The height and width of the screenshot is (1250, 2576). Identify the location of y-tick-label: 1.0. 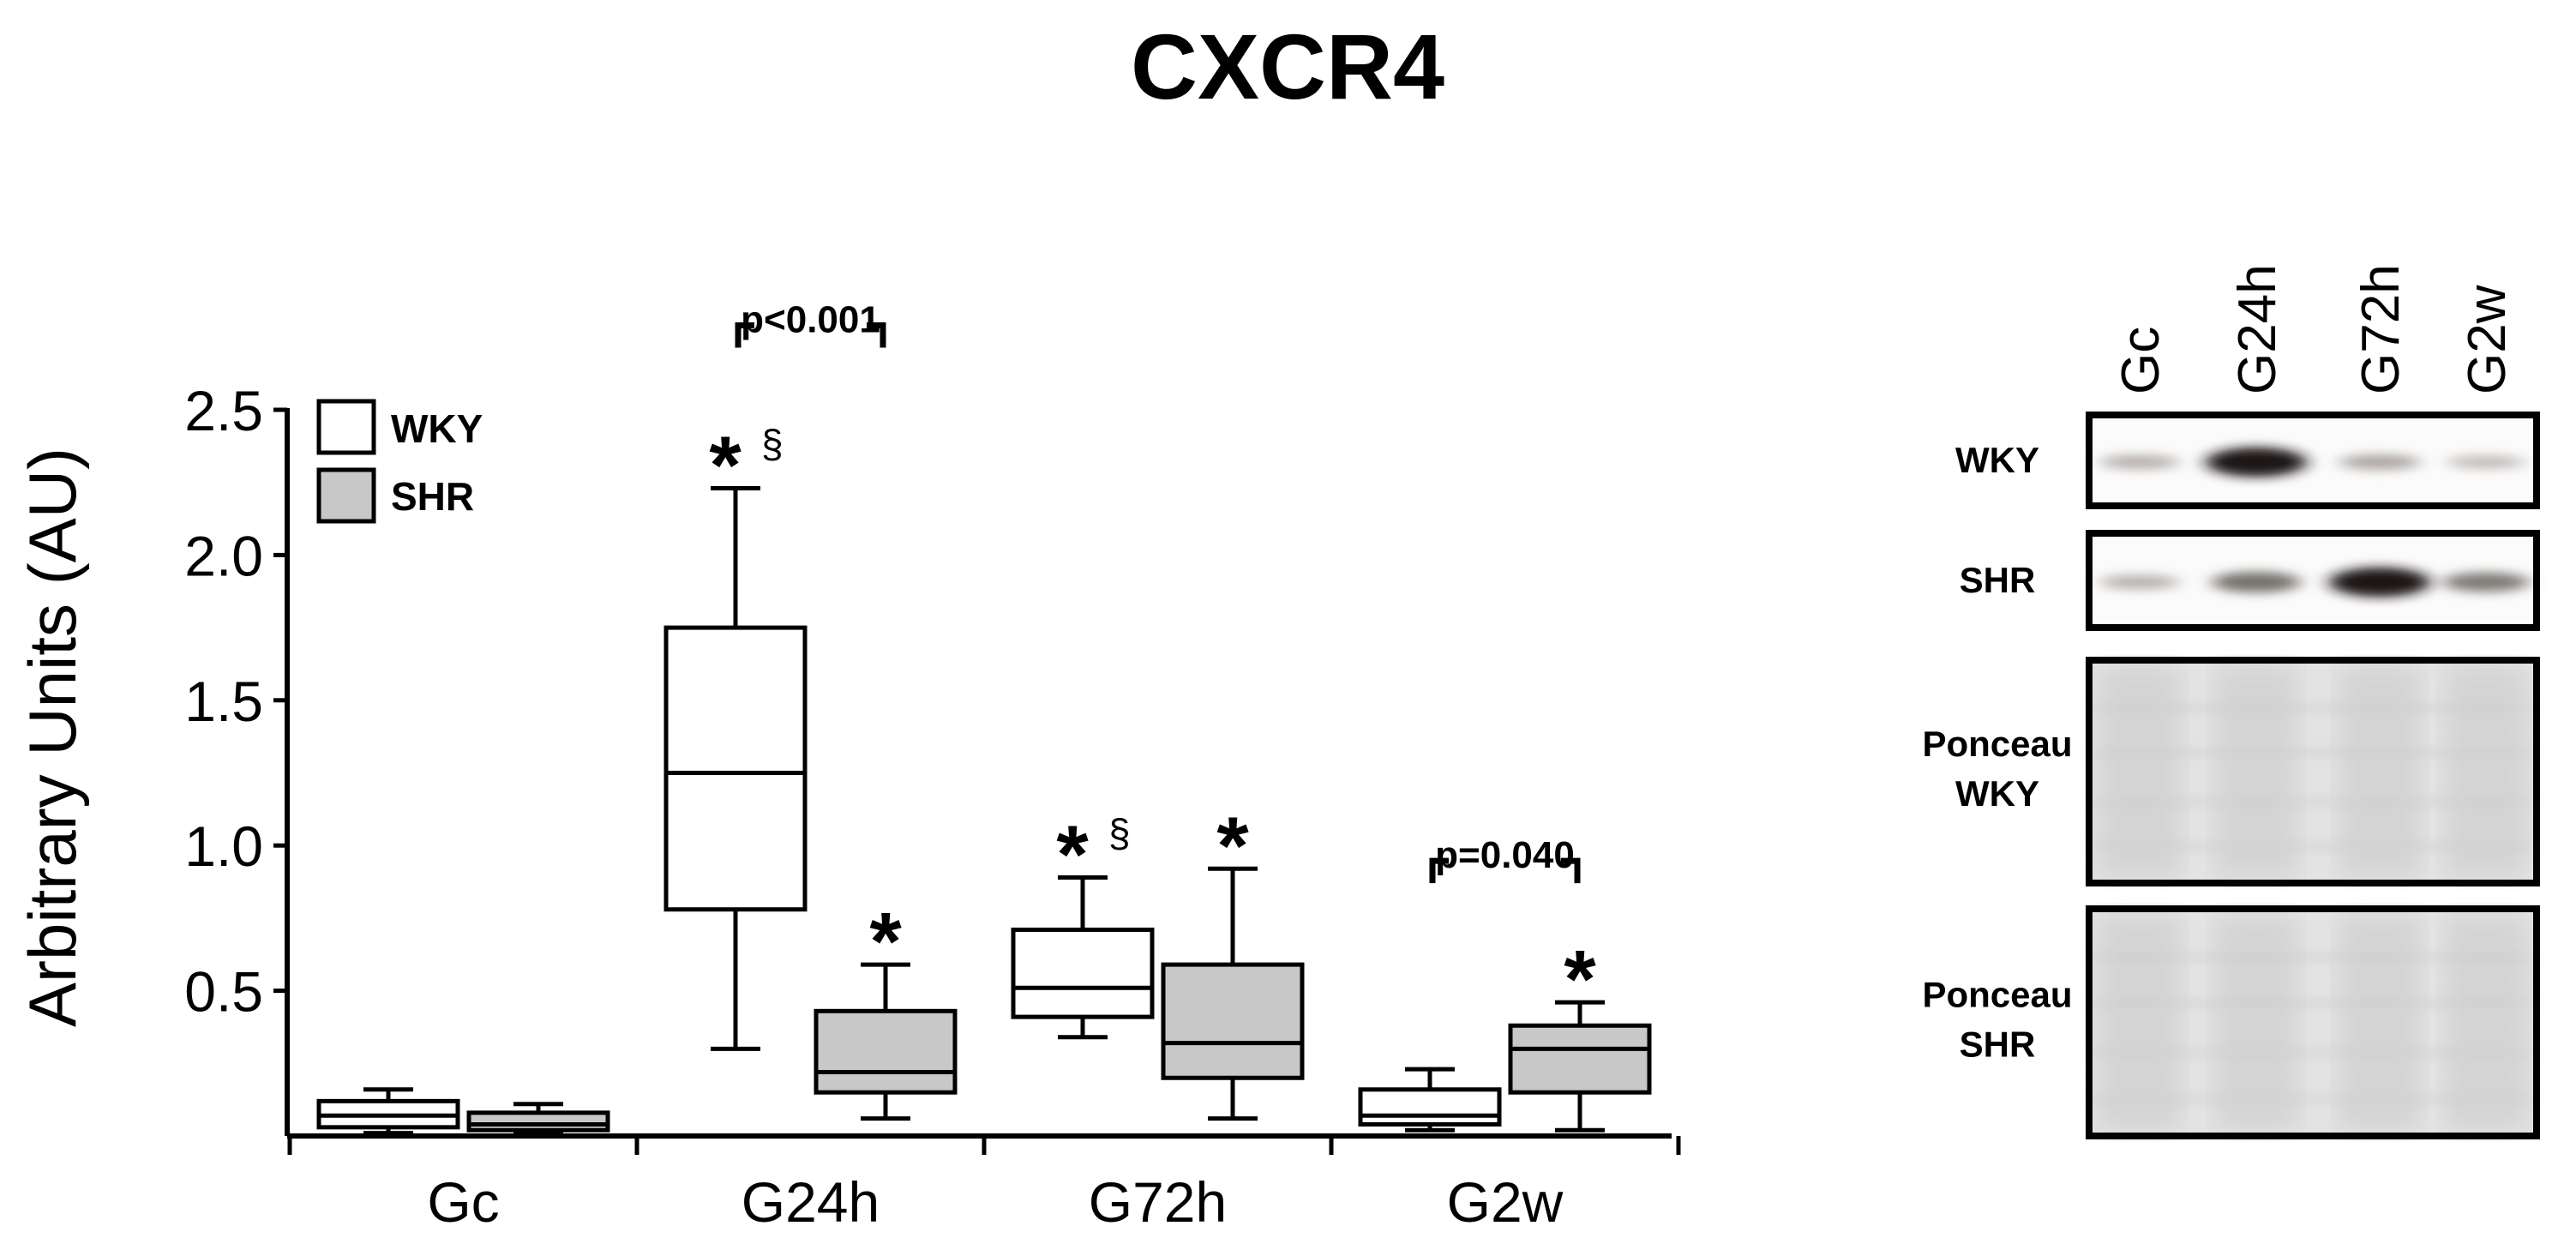
(223, 846).